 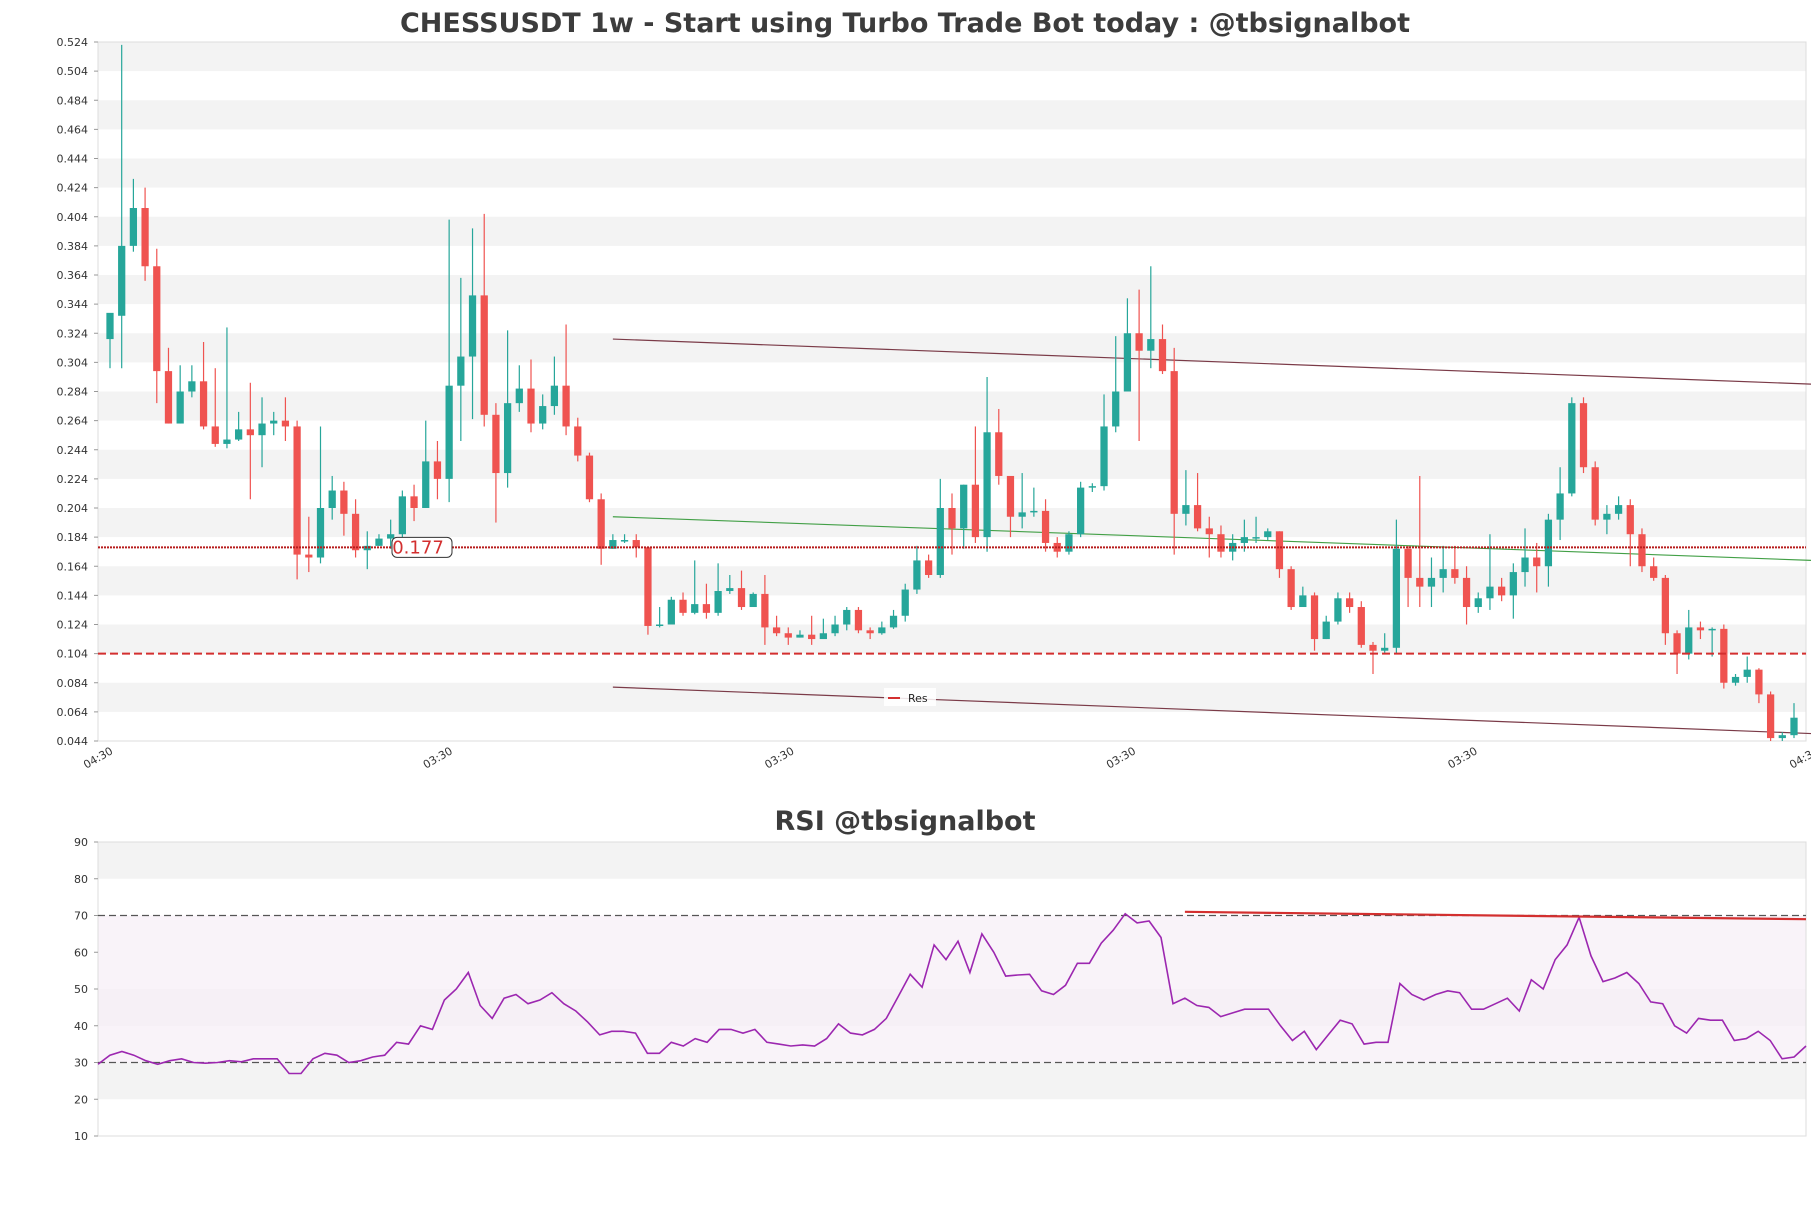 I want to click on price-y-tick-label: 0.404, so click(x=73, y=217).